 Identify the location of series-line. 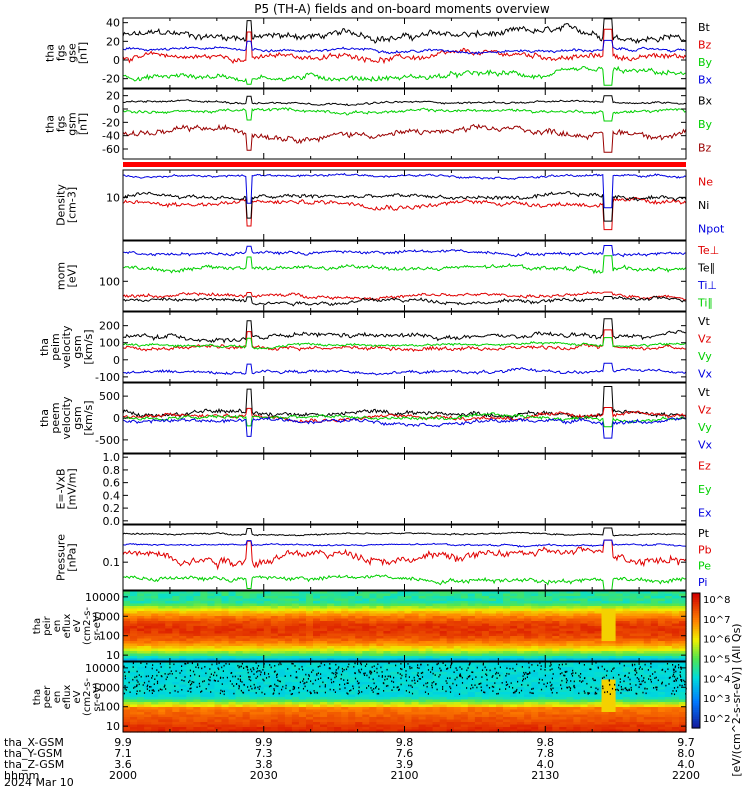
(404, 101).